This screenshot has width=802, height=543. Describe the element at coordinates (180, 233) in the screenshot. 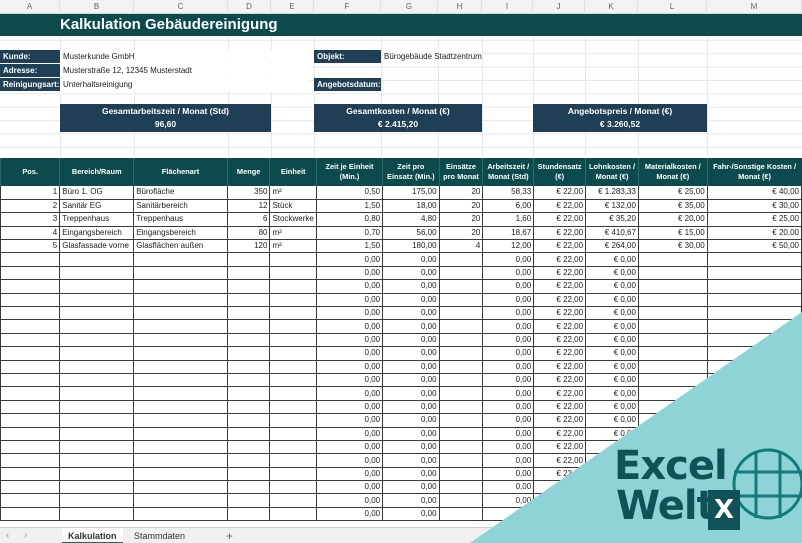

I see `table-cell: Eingangsbereich` at that location.